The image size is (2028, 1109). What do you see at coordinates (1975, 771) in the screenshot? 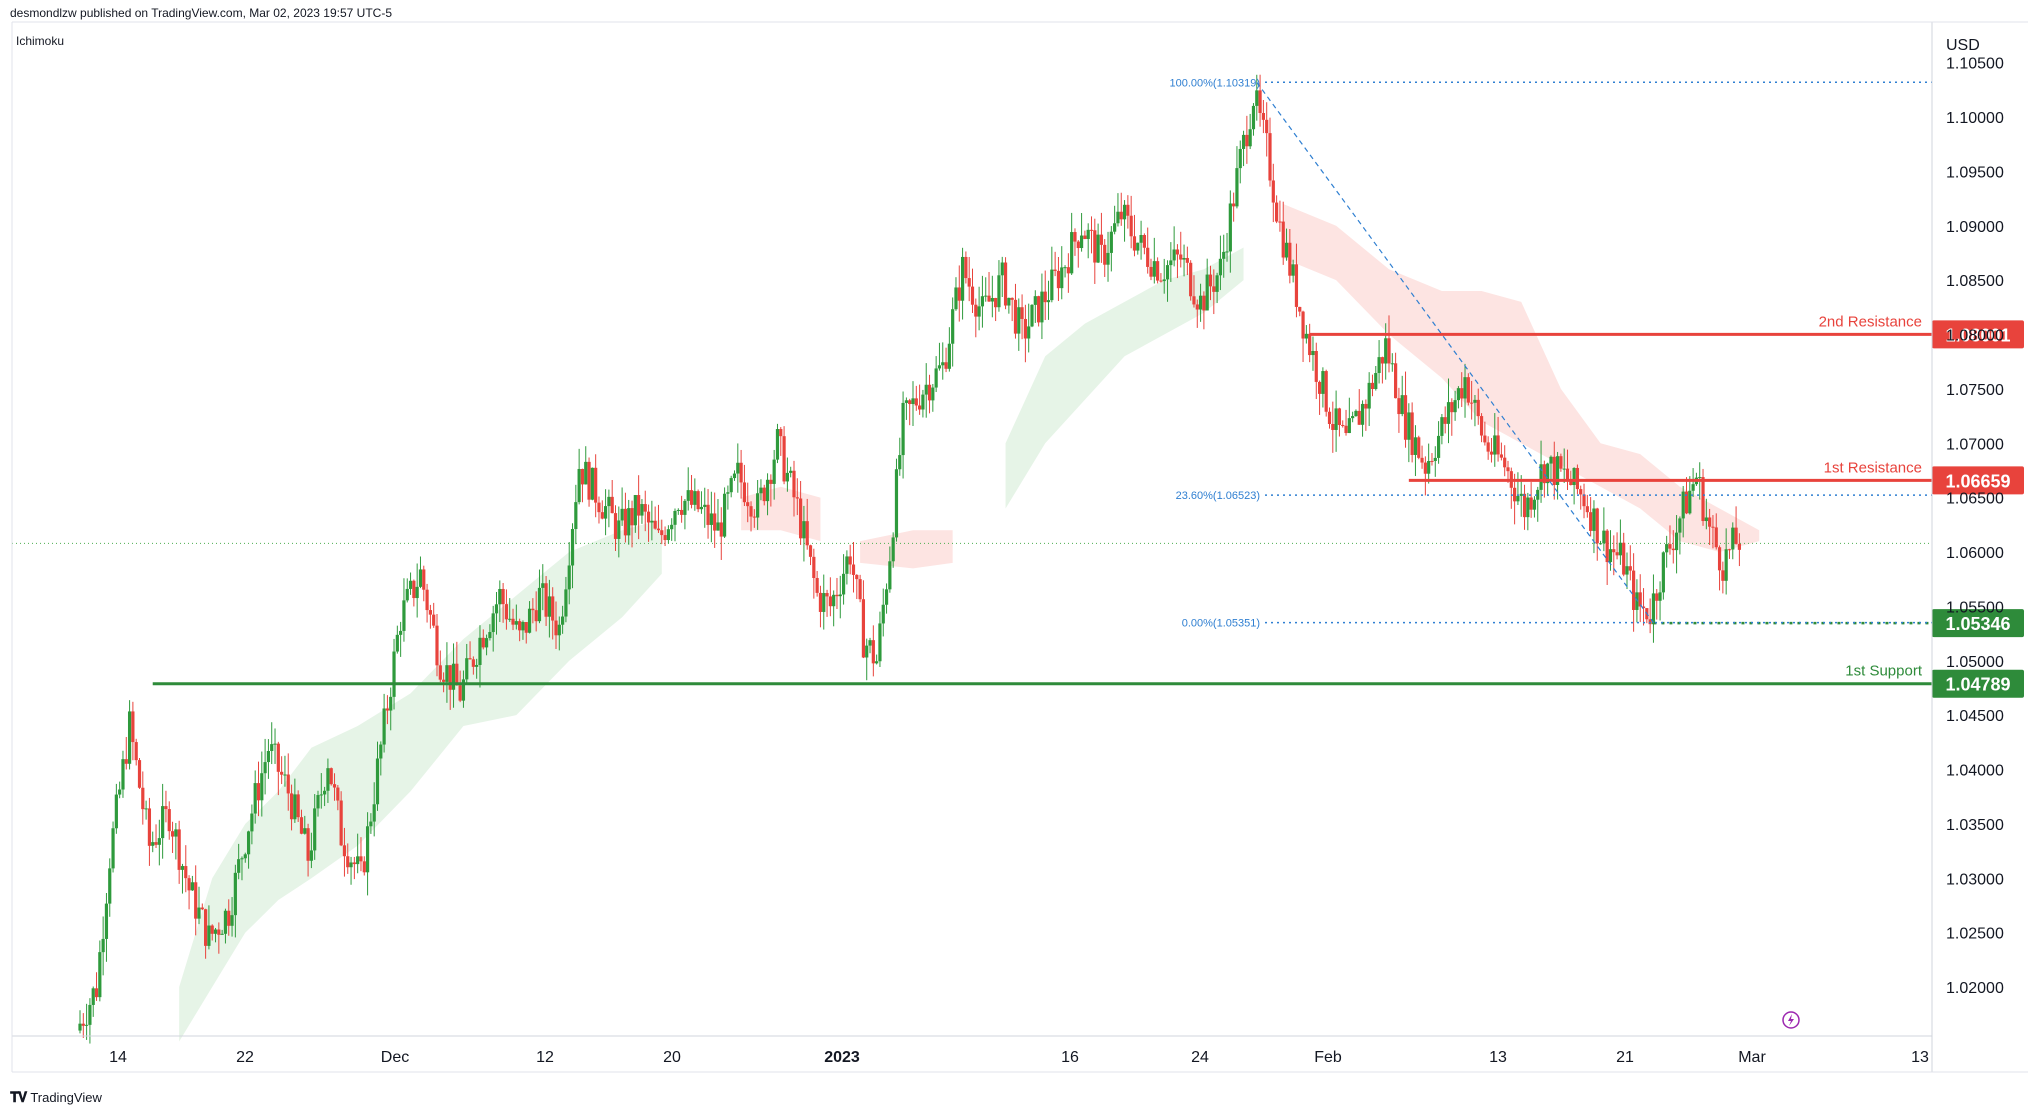
I see `y-tick-label: 1.04000` at bounding box center [1975, 771].